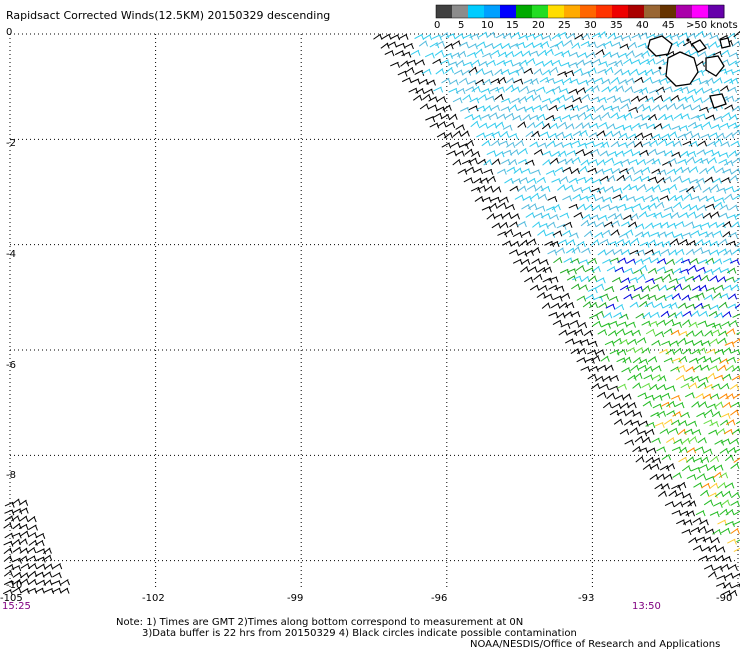  What do you see at coordinates (556, 11) in the screenshot?
I see `scale-swatch` at bounding box center [556, 11].